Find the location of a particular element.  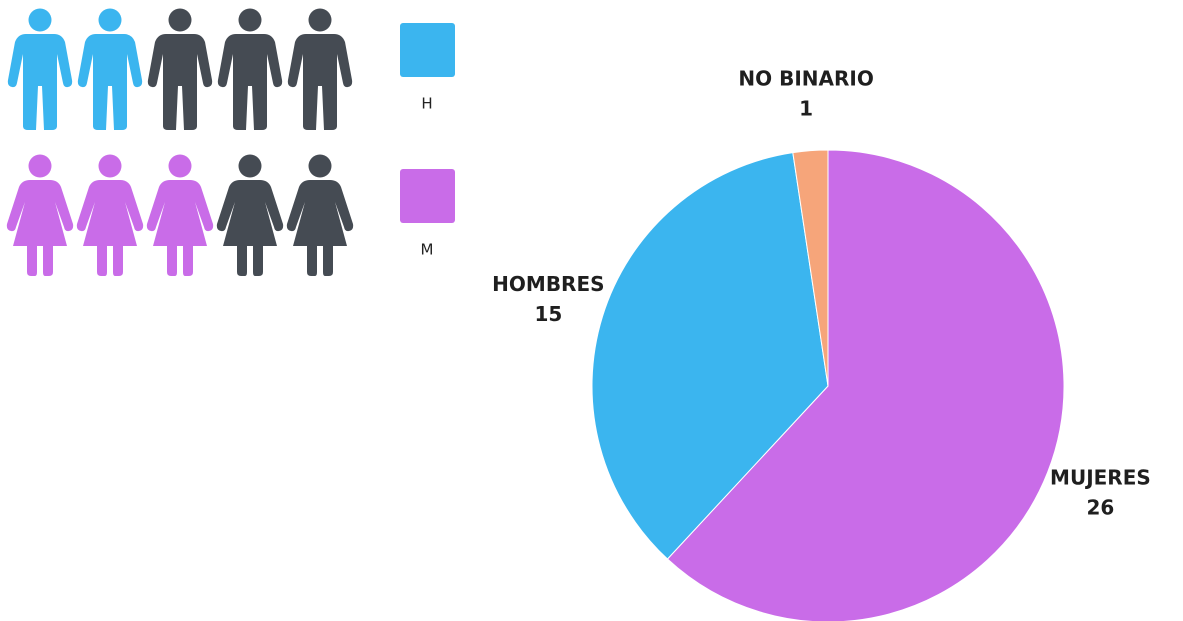

slice-value: 1 is located at coordinates (806, 109).